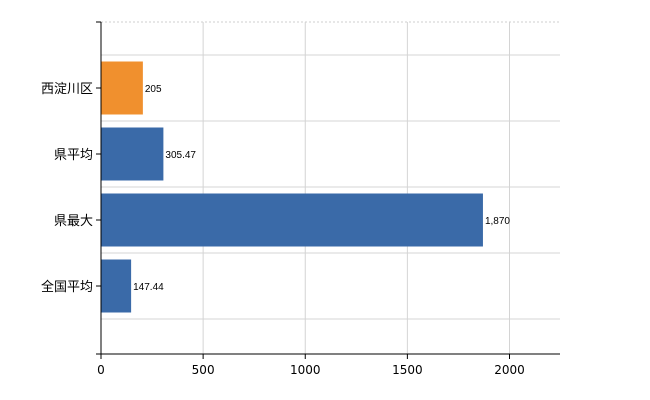 The height and width of the screenshot is (400, 650). What do you see at coordinates (67, 89) in the screenshot?
I see `category-label: 西淀川区` at bounding box center [67, 89].